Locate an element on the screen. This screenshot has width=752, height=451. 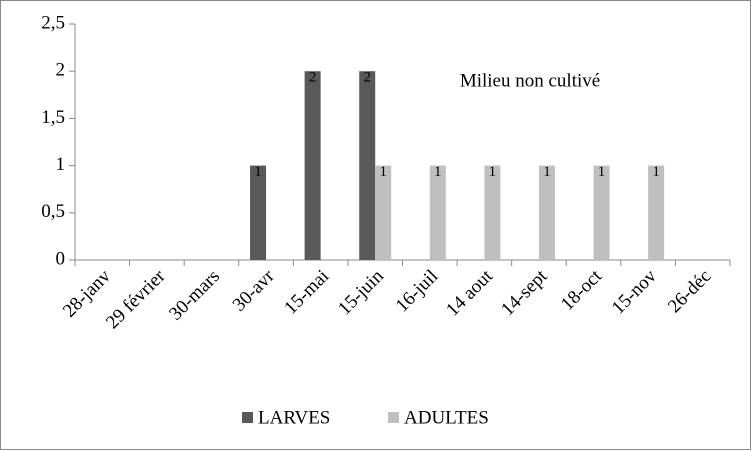
legend-label: LARVES is located at coordinates (294, 417).